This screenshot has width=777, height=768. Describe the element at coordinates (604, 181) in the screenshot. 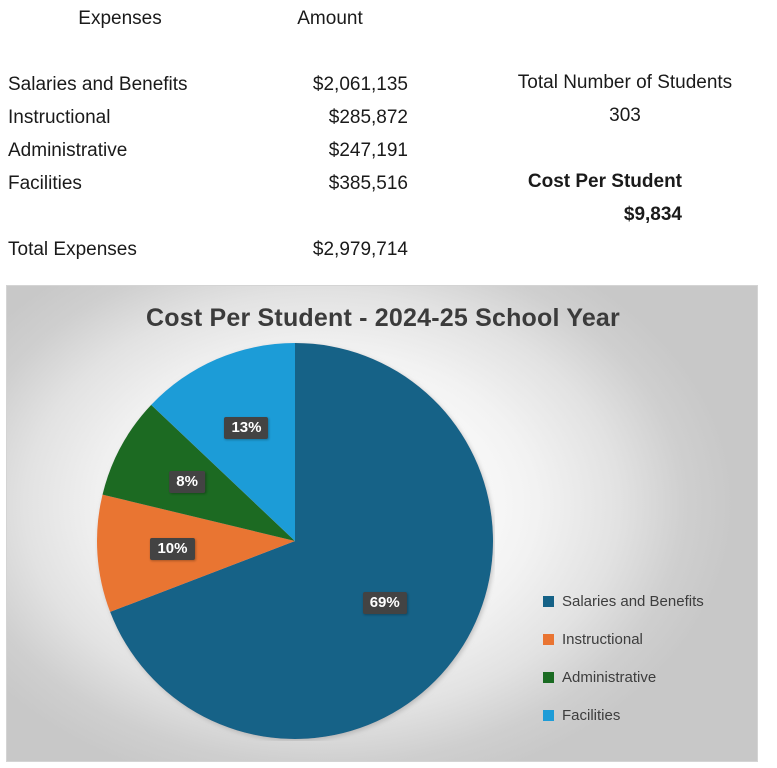

I see `cost-per-student-label: Cost Per Student` at that location.